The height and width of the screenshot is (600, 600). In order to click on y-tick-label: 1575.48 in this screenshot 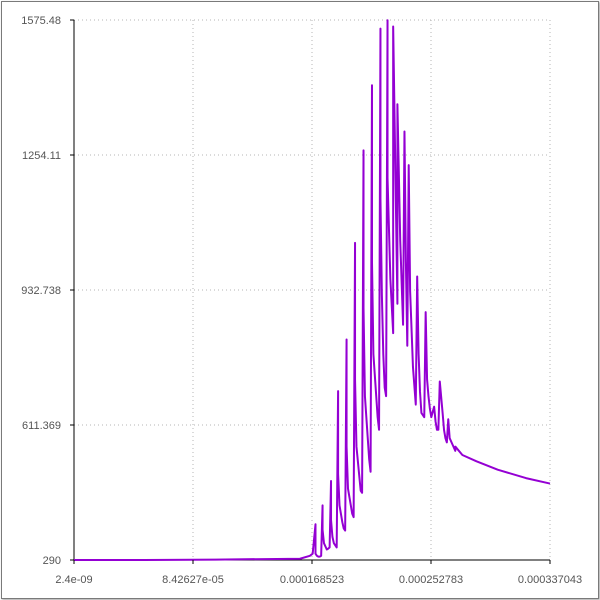, I will do `click(41, 21)`.